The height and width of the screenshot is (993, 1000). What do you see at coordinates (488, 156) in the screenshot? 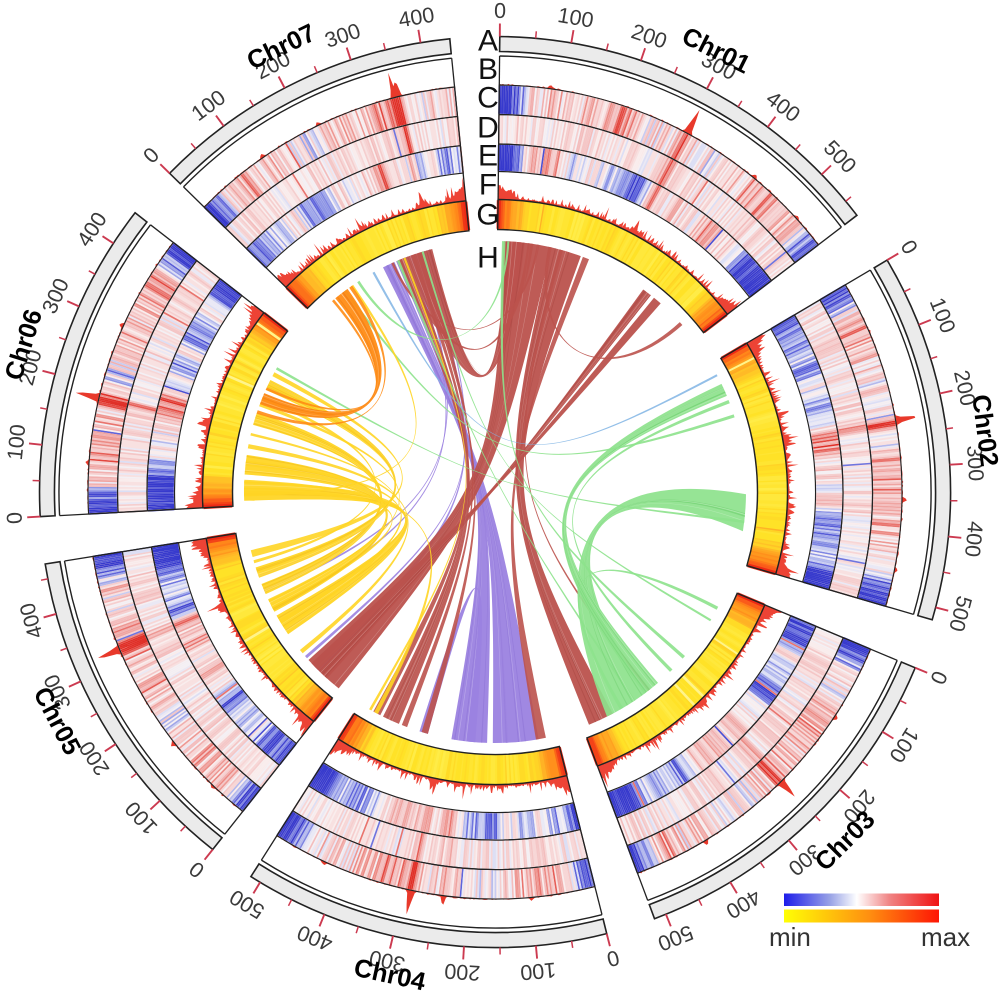
I see `svg-text: E` at bounding box center [488, 156].